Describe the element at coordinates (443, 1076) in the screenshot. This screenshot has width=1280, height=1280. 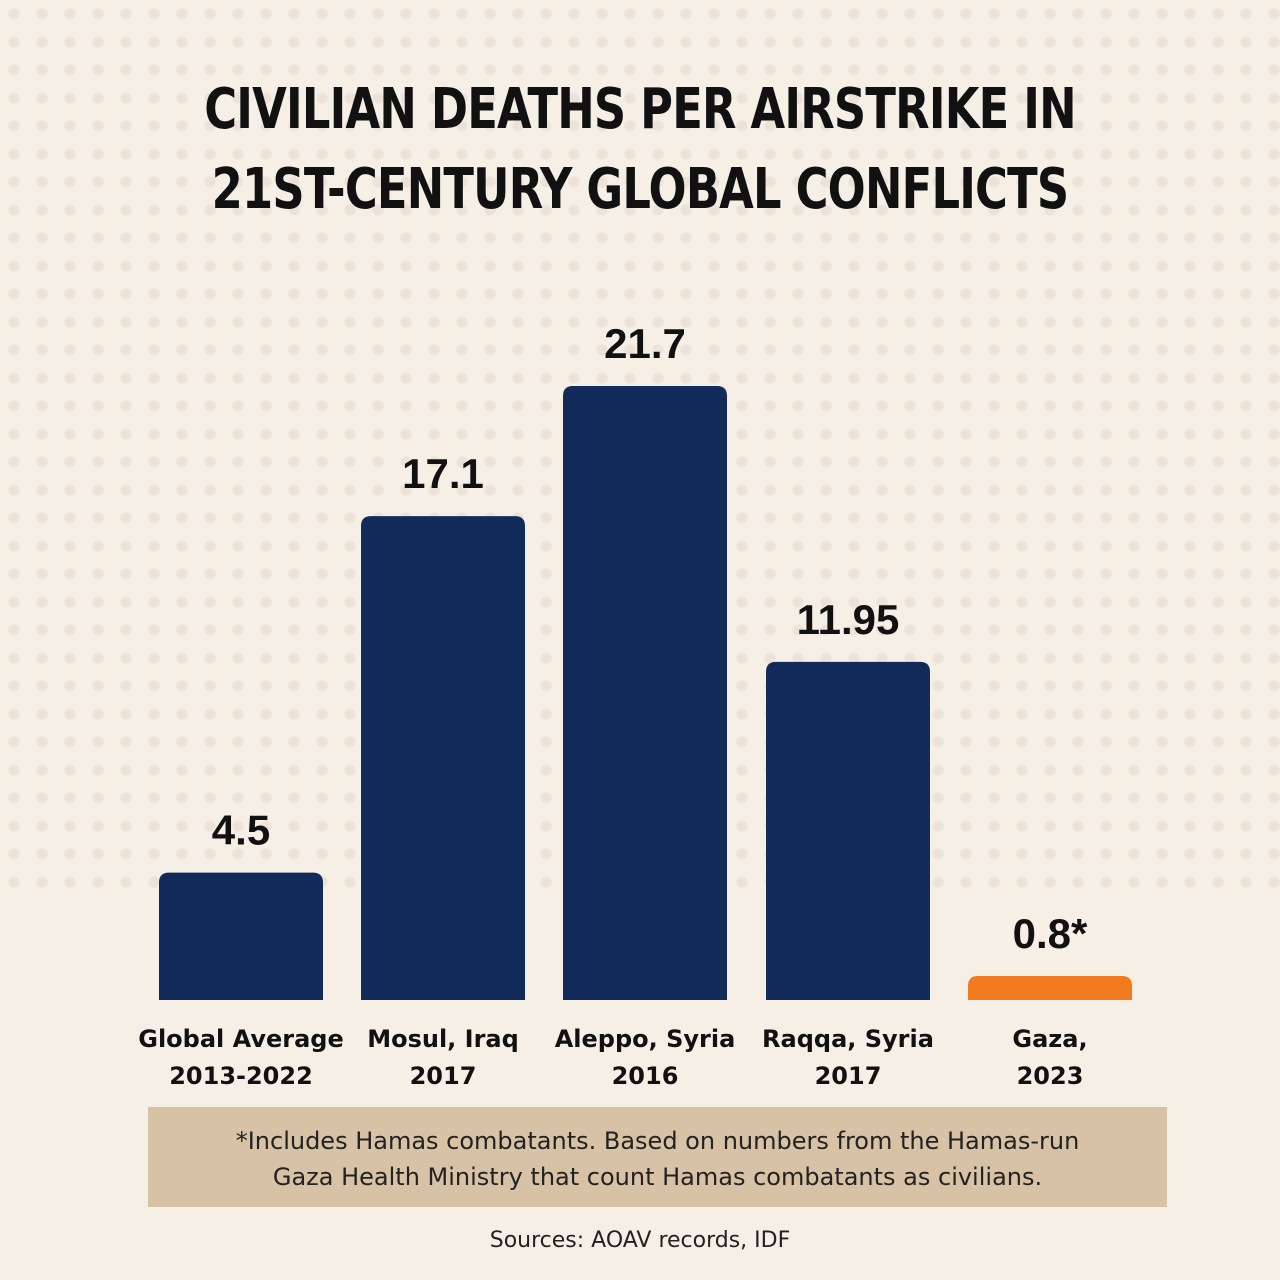
I see `category-label-2-line-2: 2017` at that location.